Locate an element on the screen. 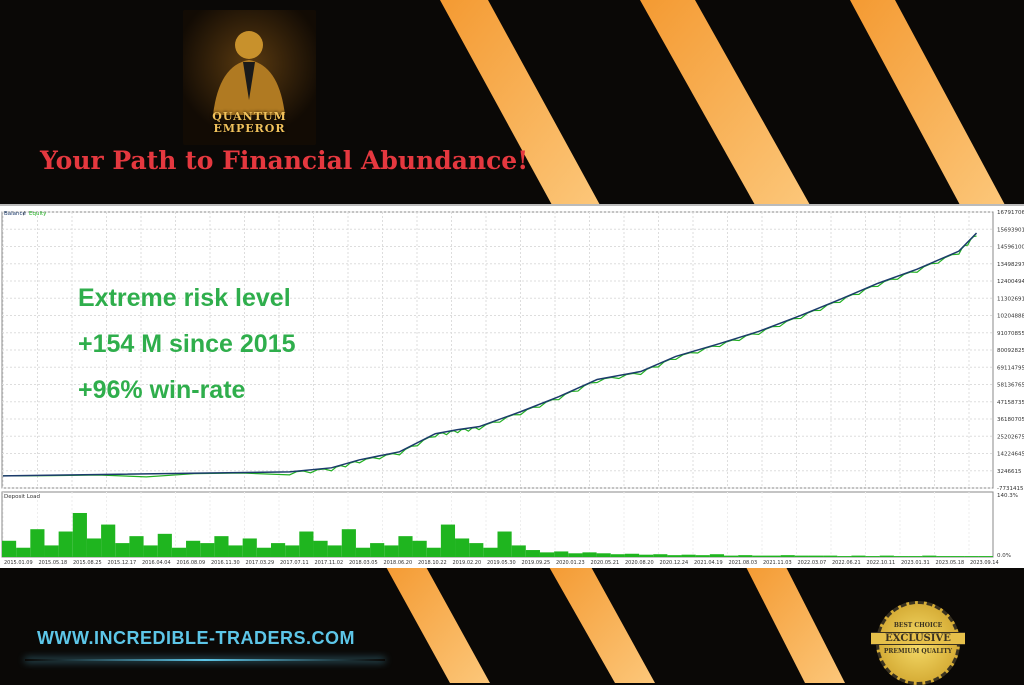 The width and height of the screenshot is (1024, 685). x-tick-label: 2017.11.02 is located at coordinates (329, 563).